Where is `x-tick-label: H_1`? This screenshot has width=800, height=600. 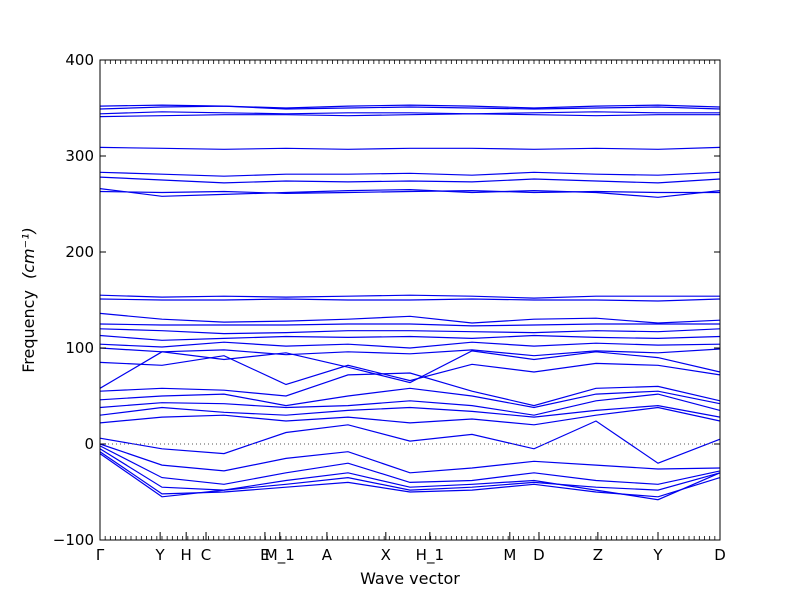 x-tick-label: H_1 is located at coordinates (430, 555).